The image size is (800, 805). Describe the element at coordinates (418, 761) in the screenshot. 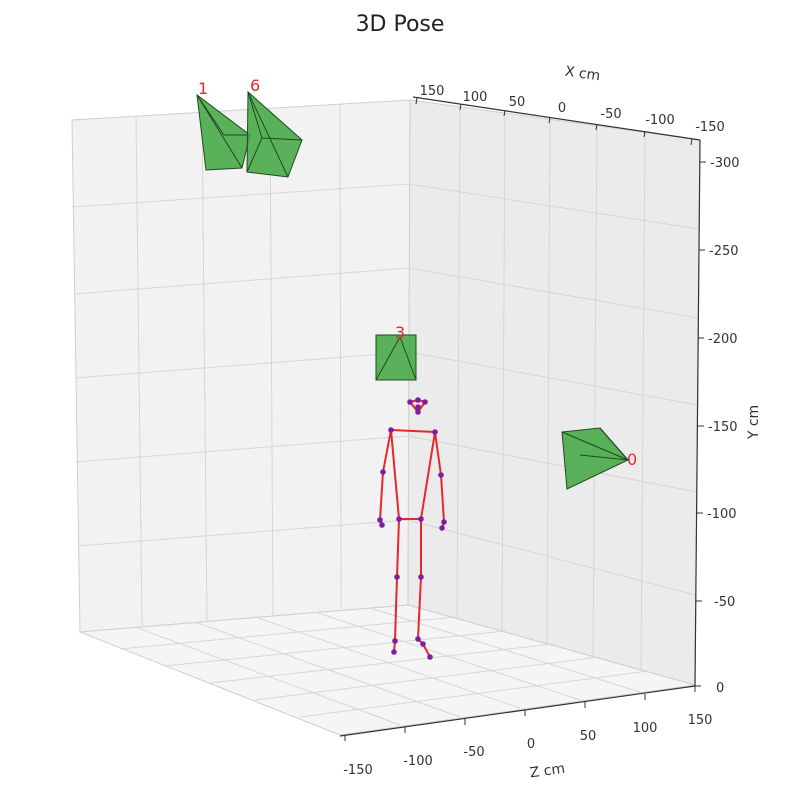

I see `z-tick-label: -100` at that location.